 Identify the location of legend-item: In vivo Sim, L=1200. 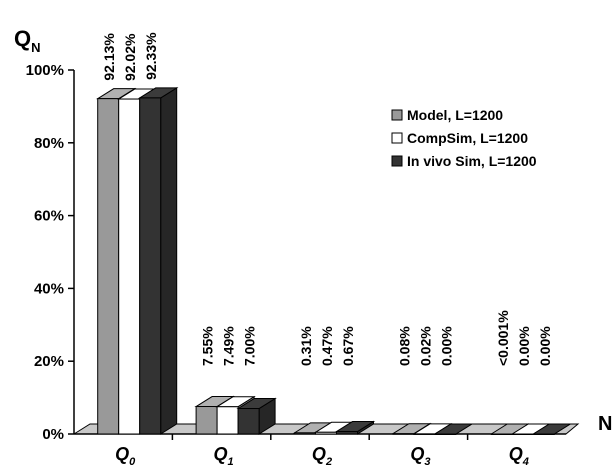
(464, 161).